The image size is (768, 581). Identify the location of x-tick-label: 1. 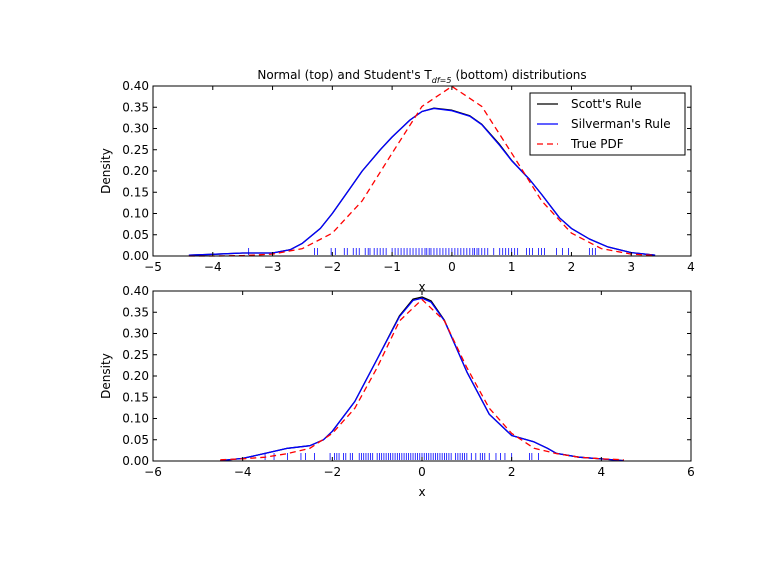
(512, 267).